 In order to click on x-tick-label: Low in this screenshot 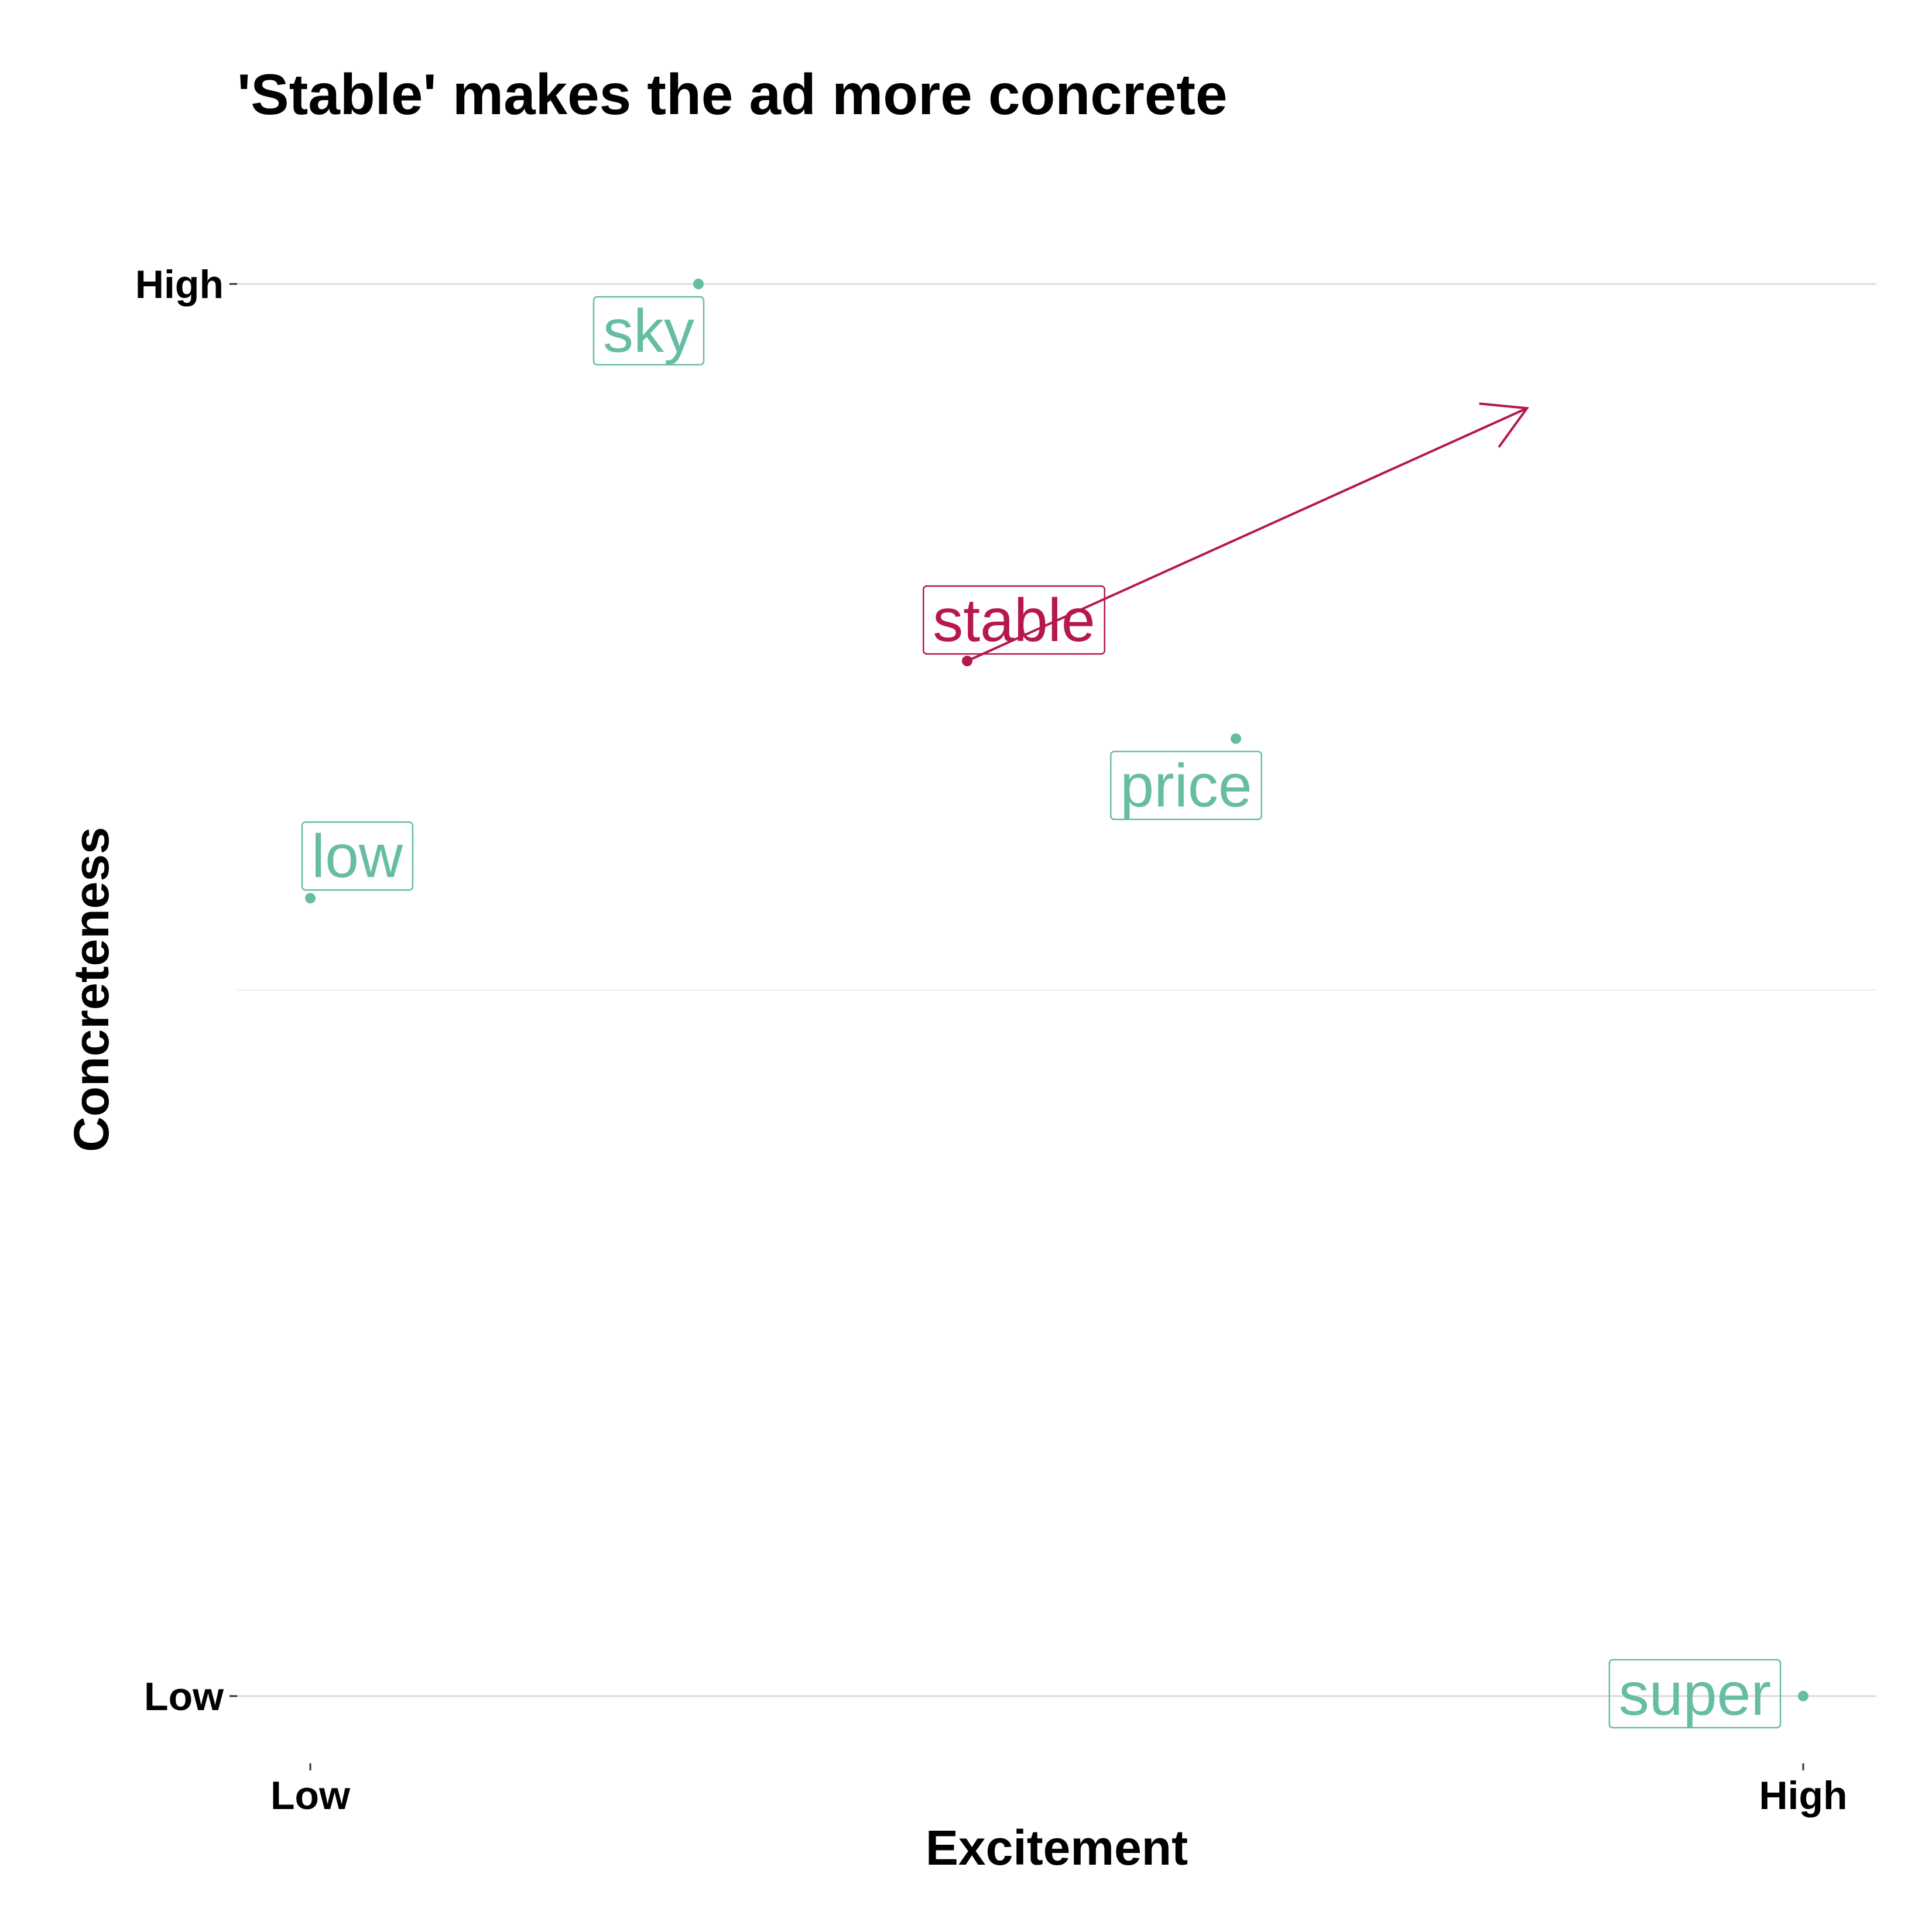, I will do `click(310, 1795)`.